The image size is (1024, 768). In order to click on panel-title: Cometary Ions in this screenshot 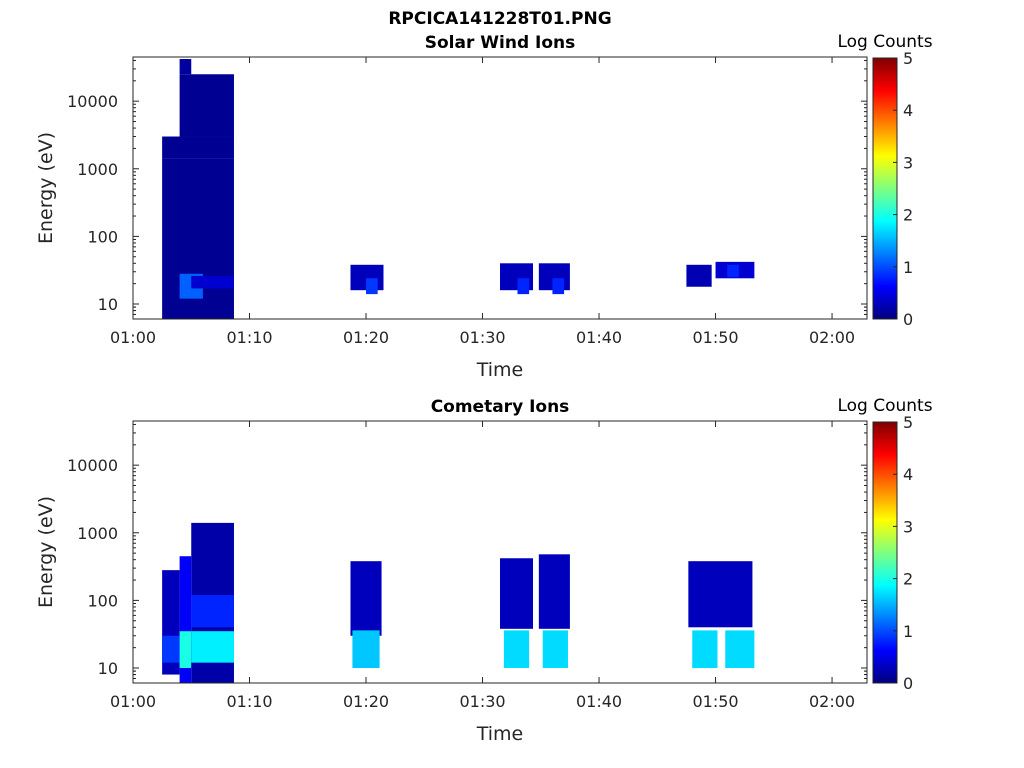, I will do `click(500, 407)`.